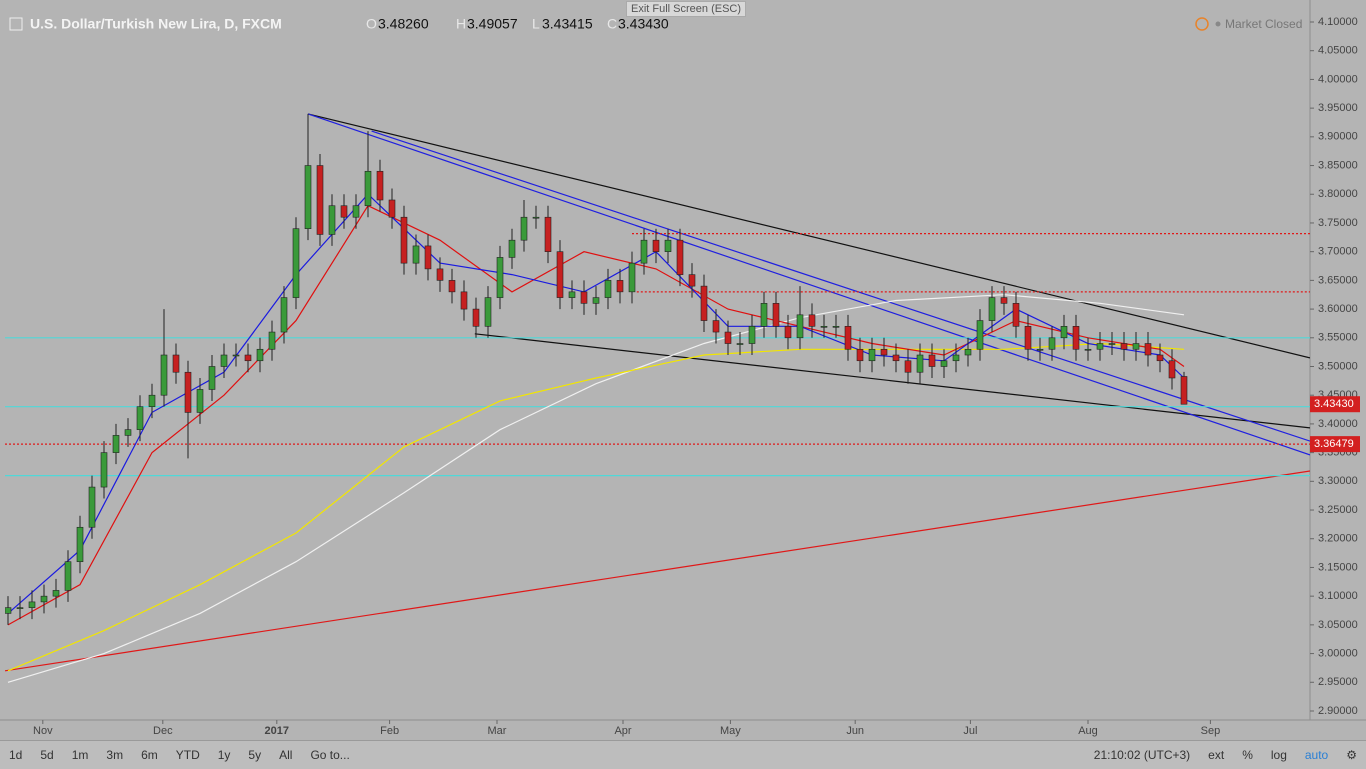 Image resolution: width=1366 pixels, height=769 pixels. What do you see at coordinates (536, 24) in the screenshot?
I see `l-key: L` at bounding box center [536, 24].